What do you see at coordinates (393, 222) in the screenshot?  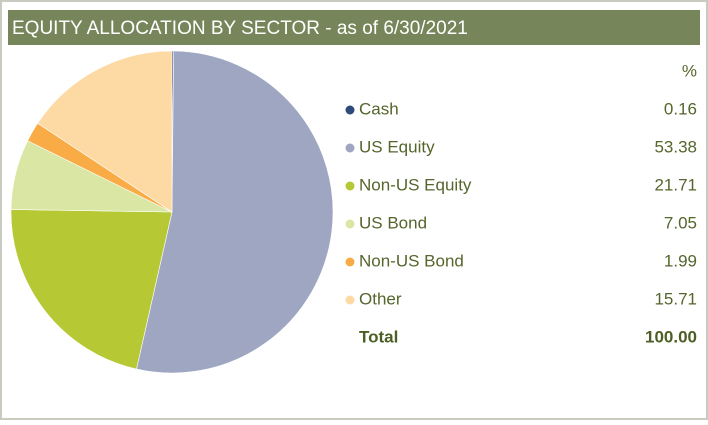 I see `legend-label: US Bond` at bounding box center [393, 222].